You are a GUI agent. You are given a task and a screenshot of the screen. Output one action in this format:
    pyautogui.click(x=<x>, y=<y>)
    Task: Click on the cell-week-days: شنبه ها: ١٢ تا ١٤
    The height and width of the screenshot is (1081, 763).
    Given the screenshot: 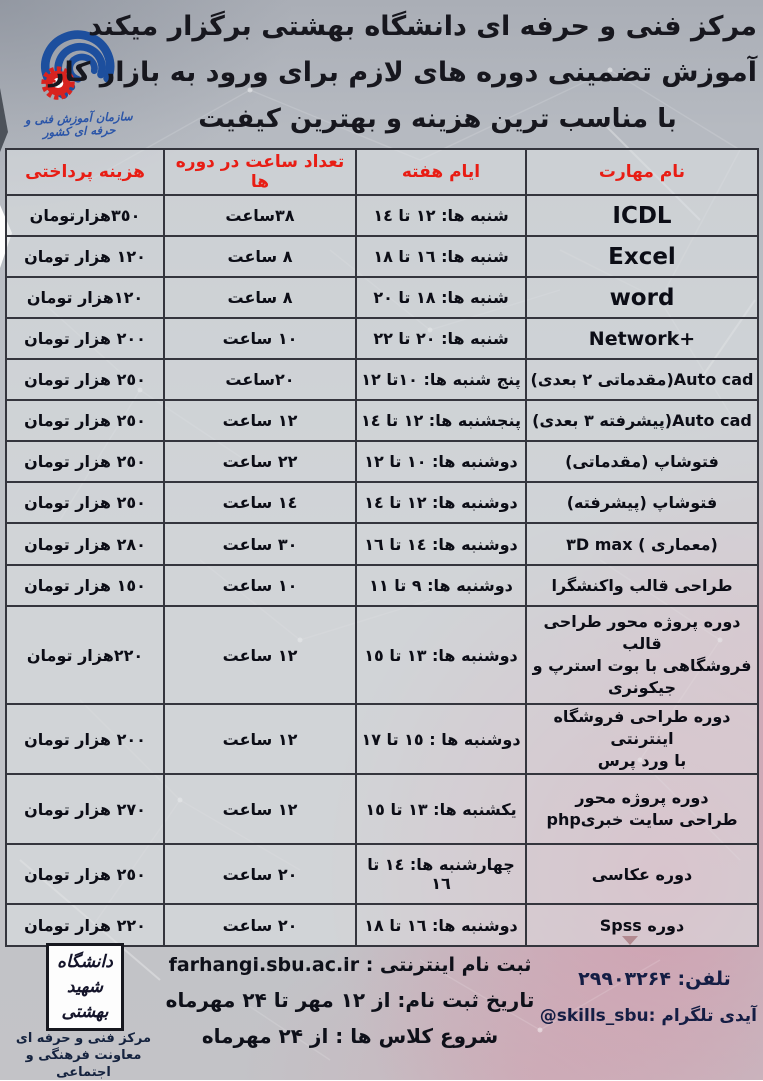 What is the action you would take?
    pyautogui.click(x=441, y=215)
    